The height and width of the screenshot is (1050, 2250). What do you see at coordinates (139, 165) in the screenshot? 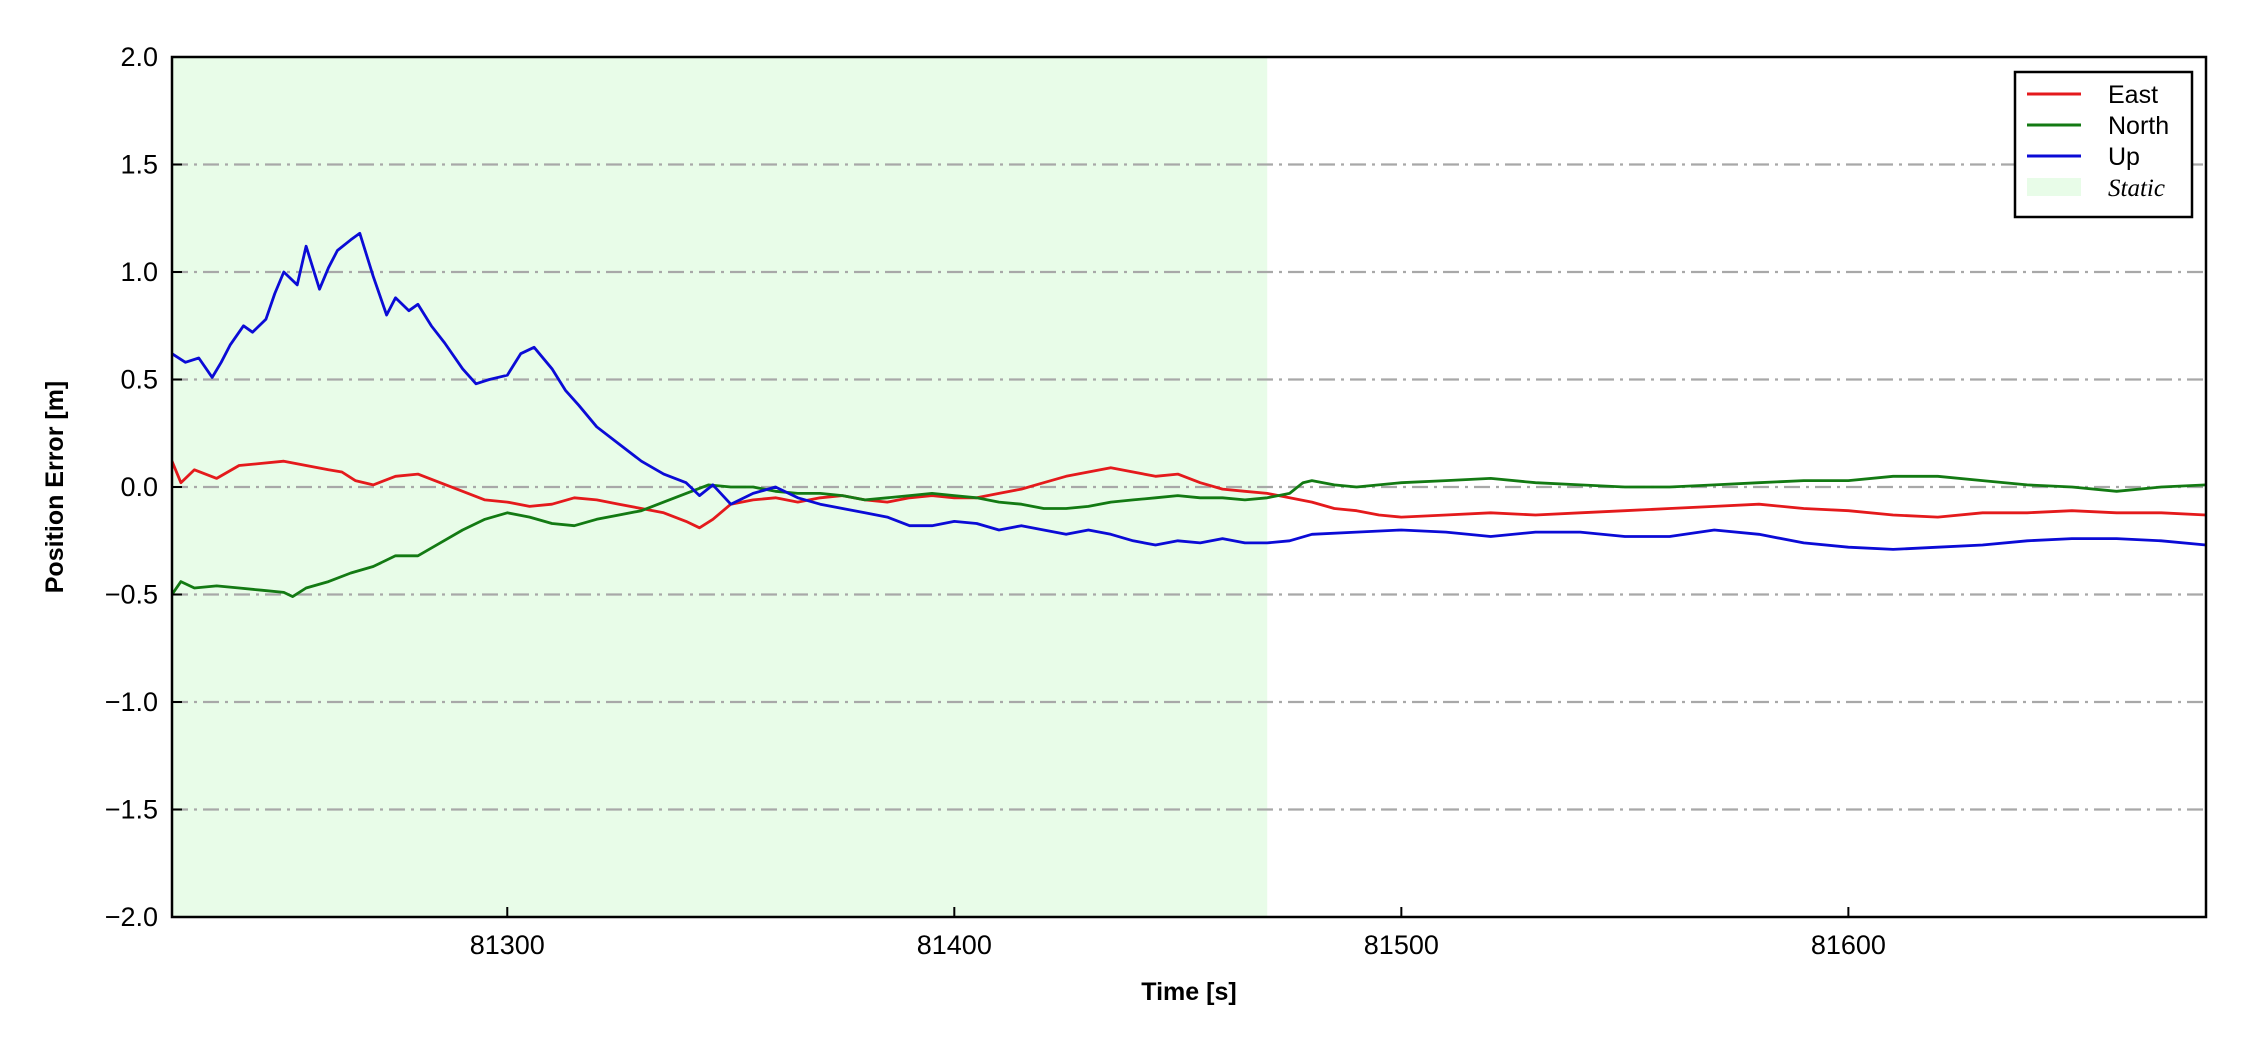
I see `y-tick-label: 1.5` at bounding box center [139, 165].